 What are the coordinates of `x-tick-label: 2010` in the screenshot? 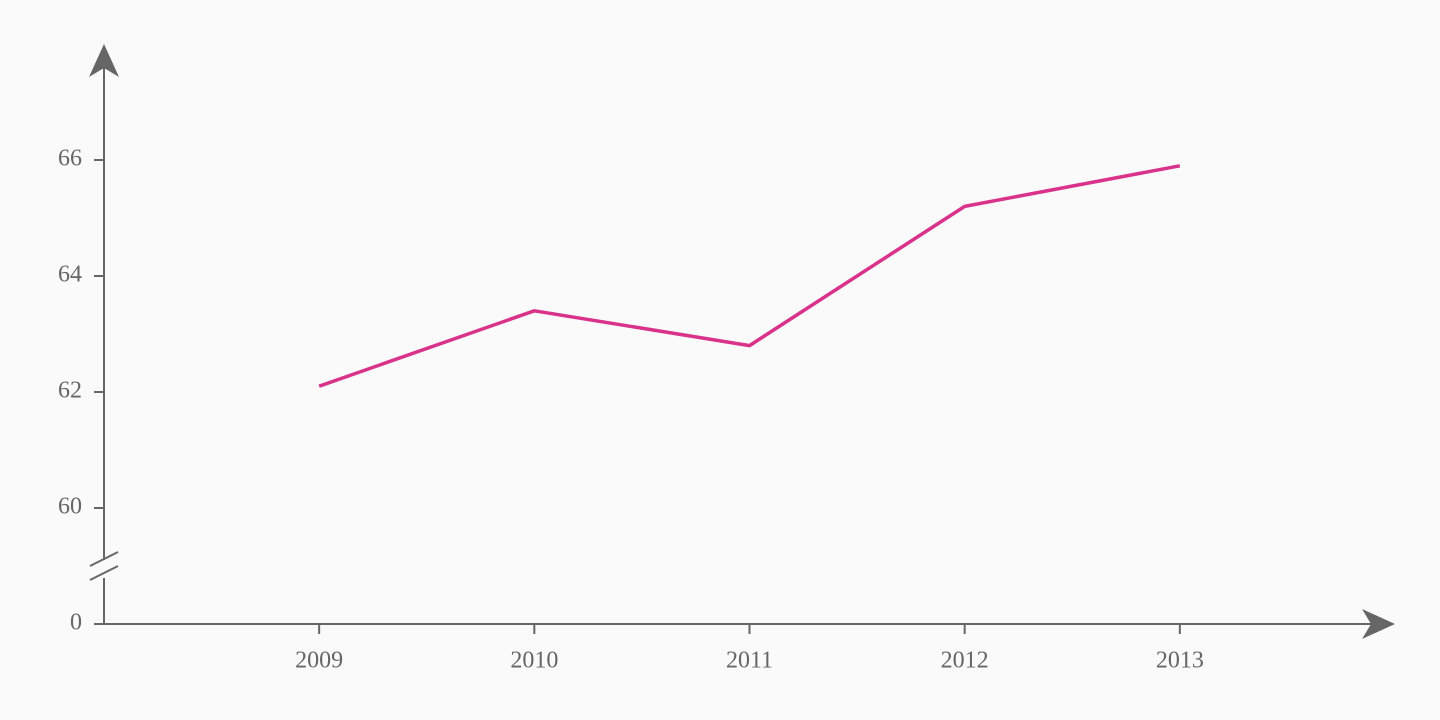 It's located at (534, 661).